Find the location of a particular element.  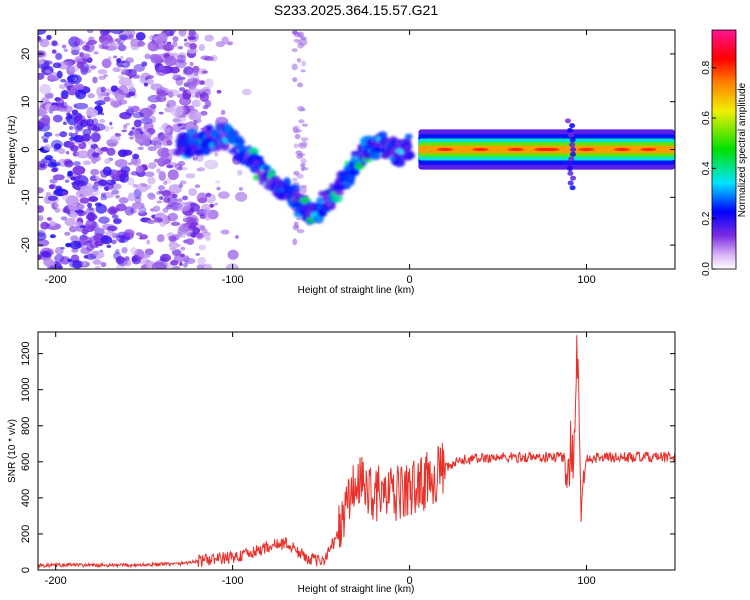

colorbar-gradient is located at coordinates (724, 149).